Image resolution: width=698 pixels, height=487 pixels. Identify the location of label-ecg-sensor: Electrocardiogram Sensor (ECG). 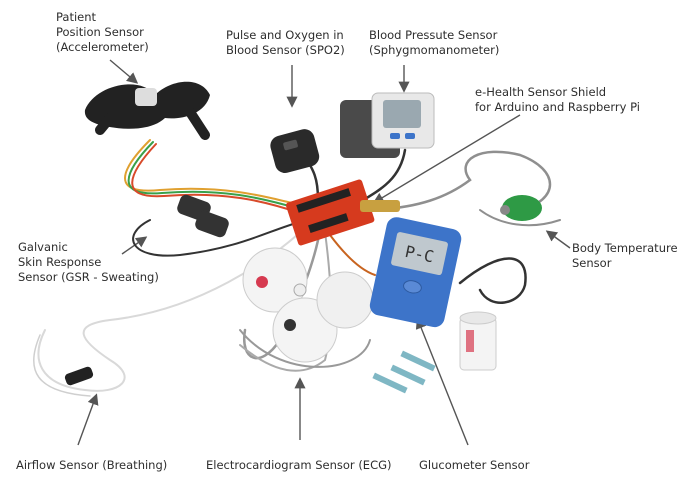
(299, 465).